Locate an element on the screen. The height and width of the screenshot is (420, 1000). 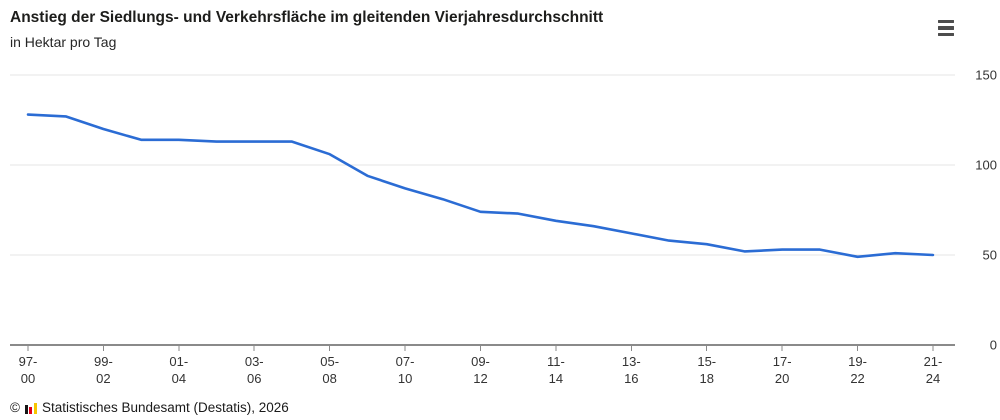
destatis-bars-icon is located at coordinates (30, 408).